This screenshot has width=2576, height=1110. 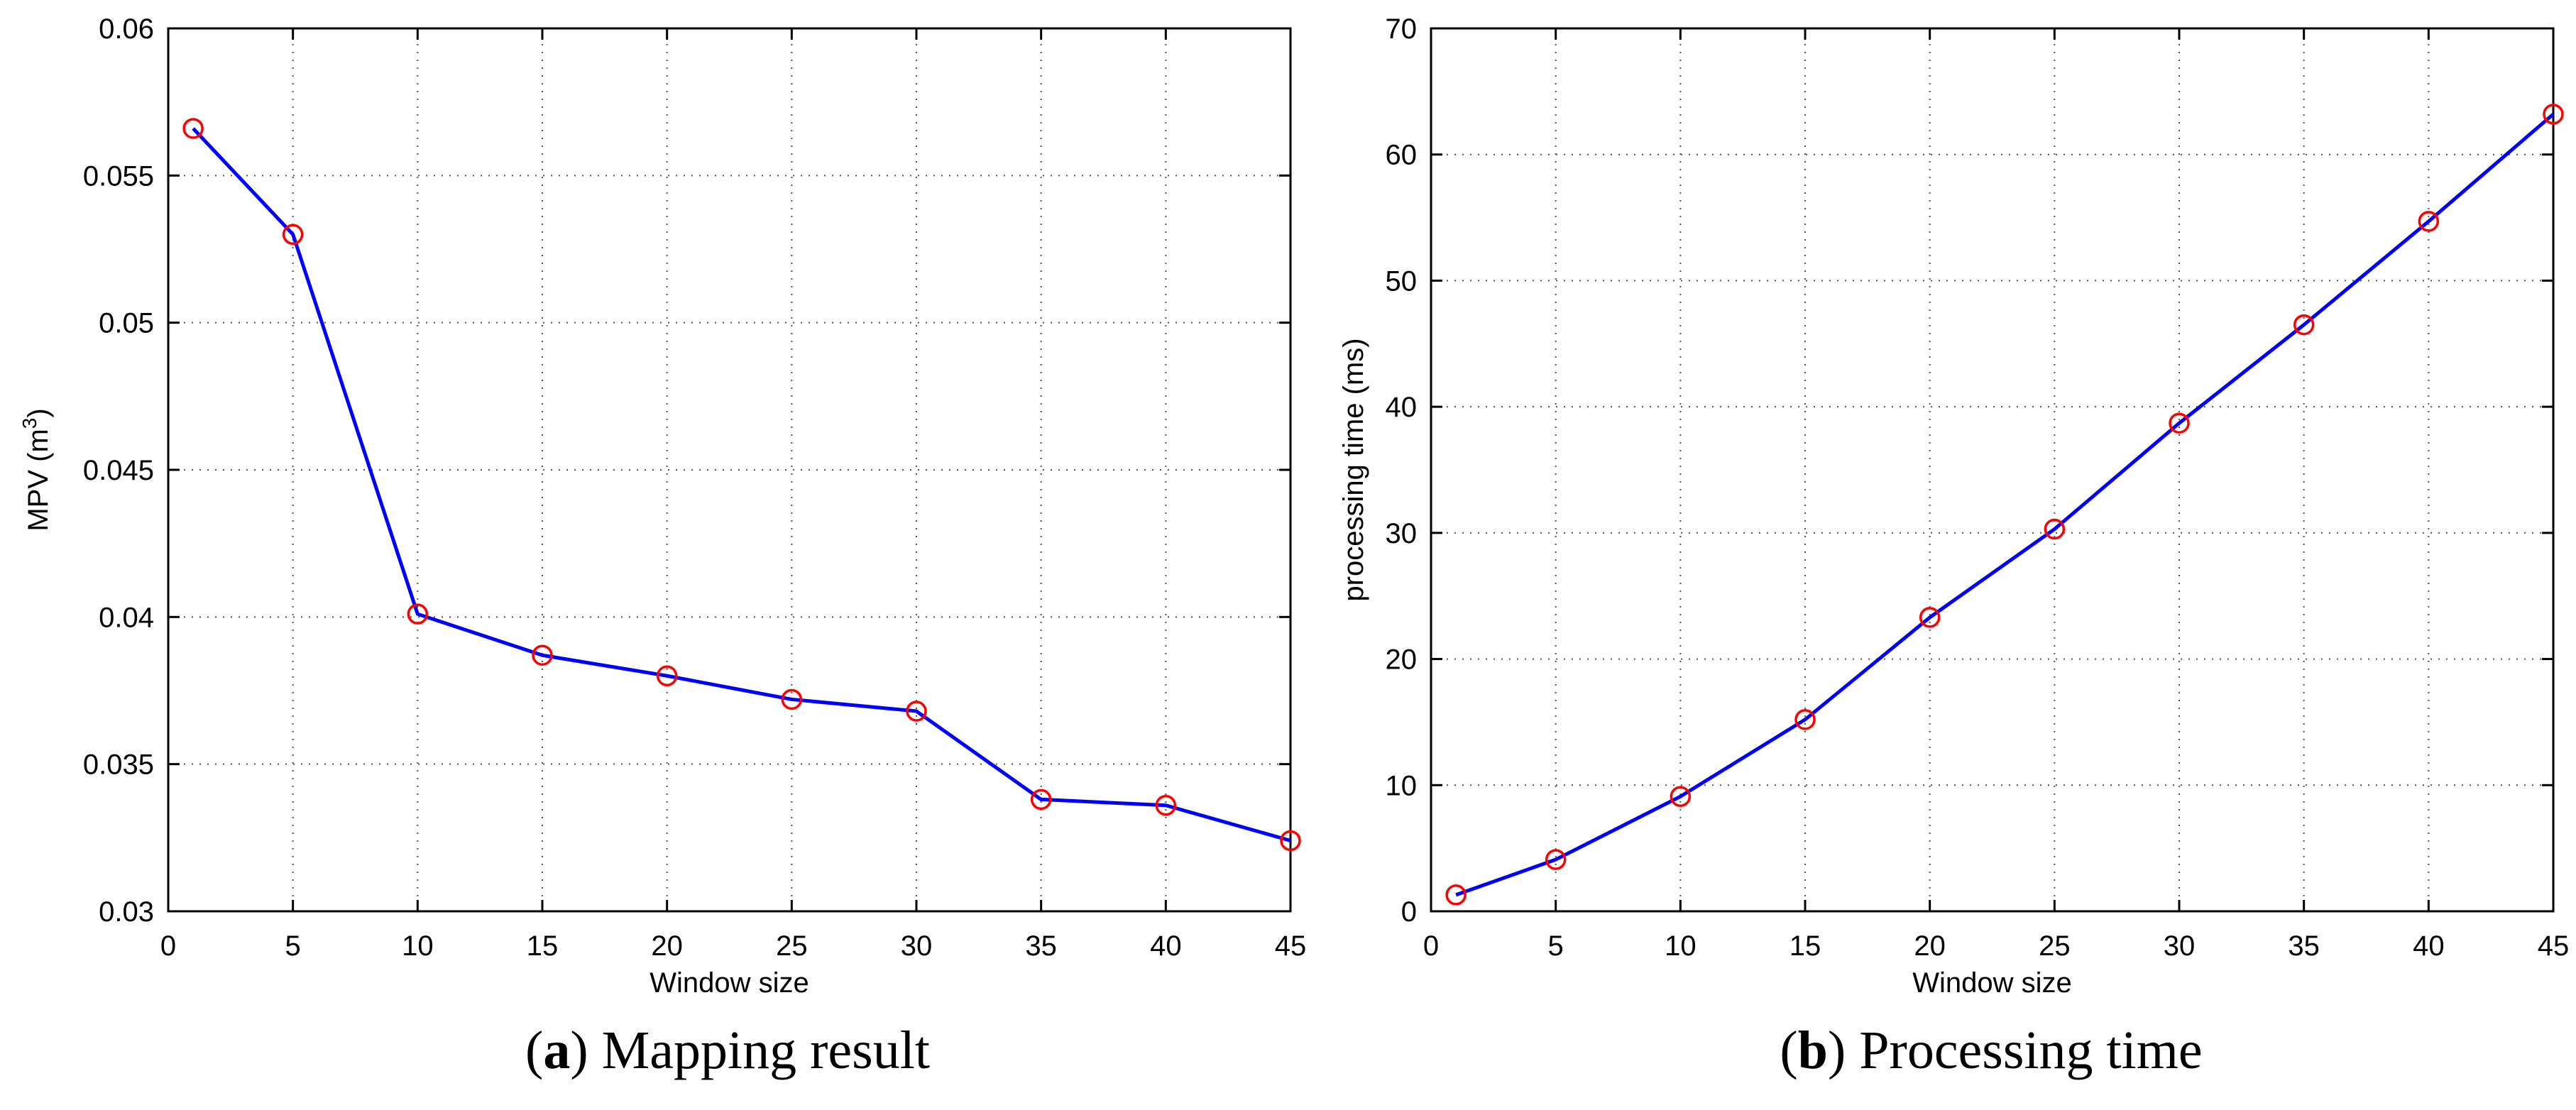 I want to click on caption-b-letter: b, so click(x=1812, y=1050).